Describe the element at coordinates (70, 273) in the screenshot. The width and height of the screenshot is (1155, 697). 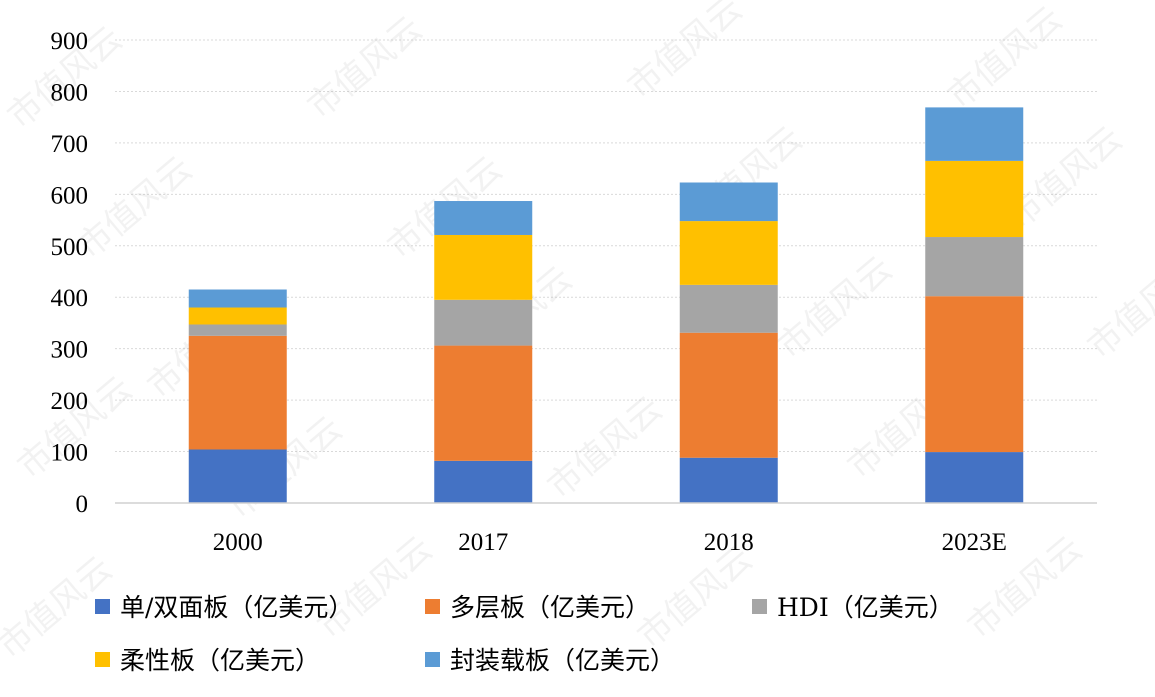
I see `y-axis-tick-labels: 0 100 200 300 400 500 600 700 800 900` at that location.